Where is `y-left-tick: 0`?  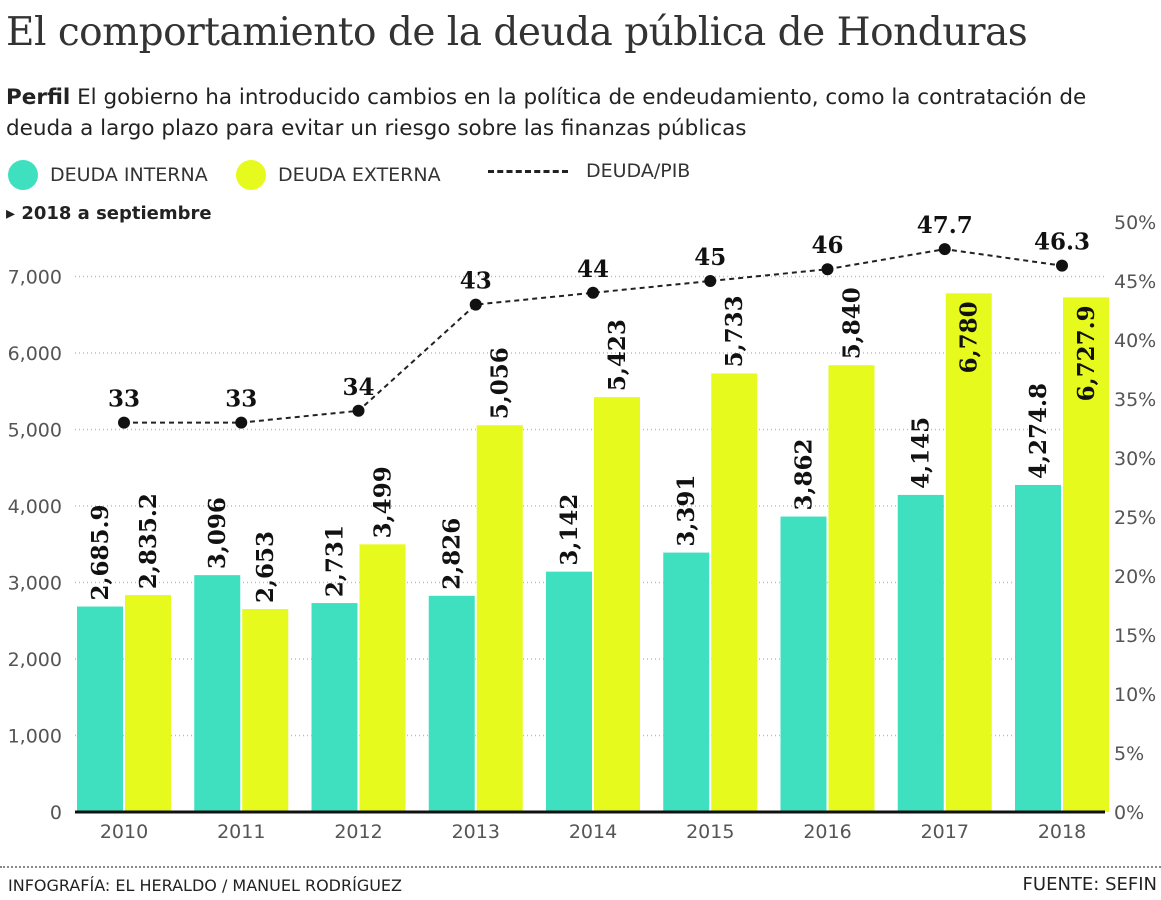
y-left-tick: 0 is located at coordinates (56, 813).